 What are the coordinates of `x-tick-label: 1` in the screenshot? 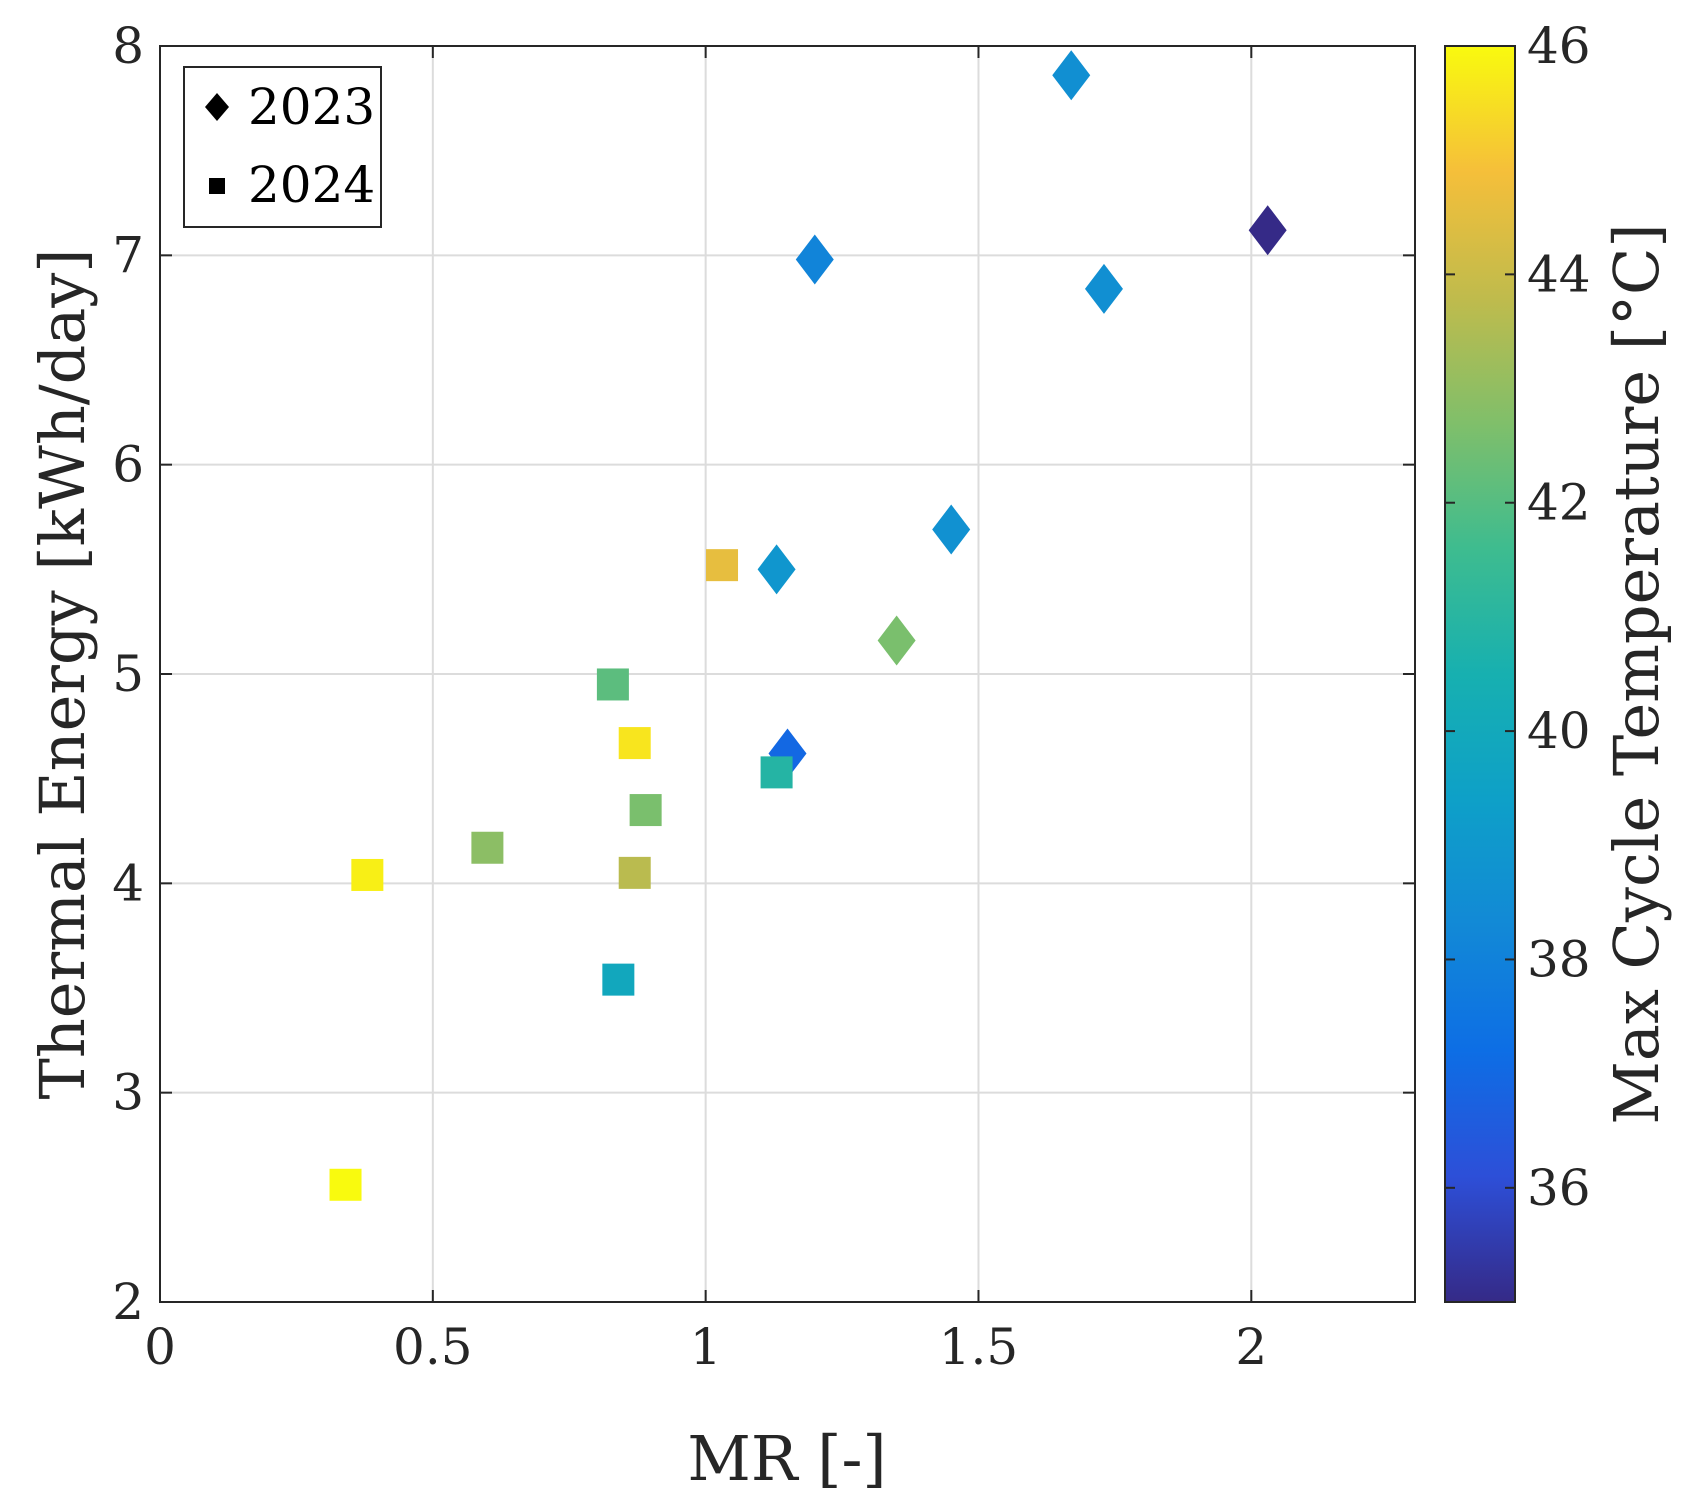 It's located at (706, 1347).